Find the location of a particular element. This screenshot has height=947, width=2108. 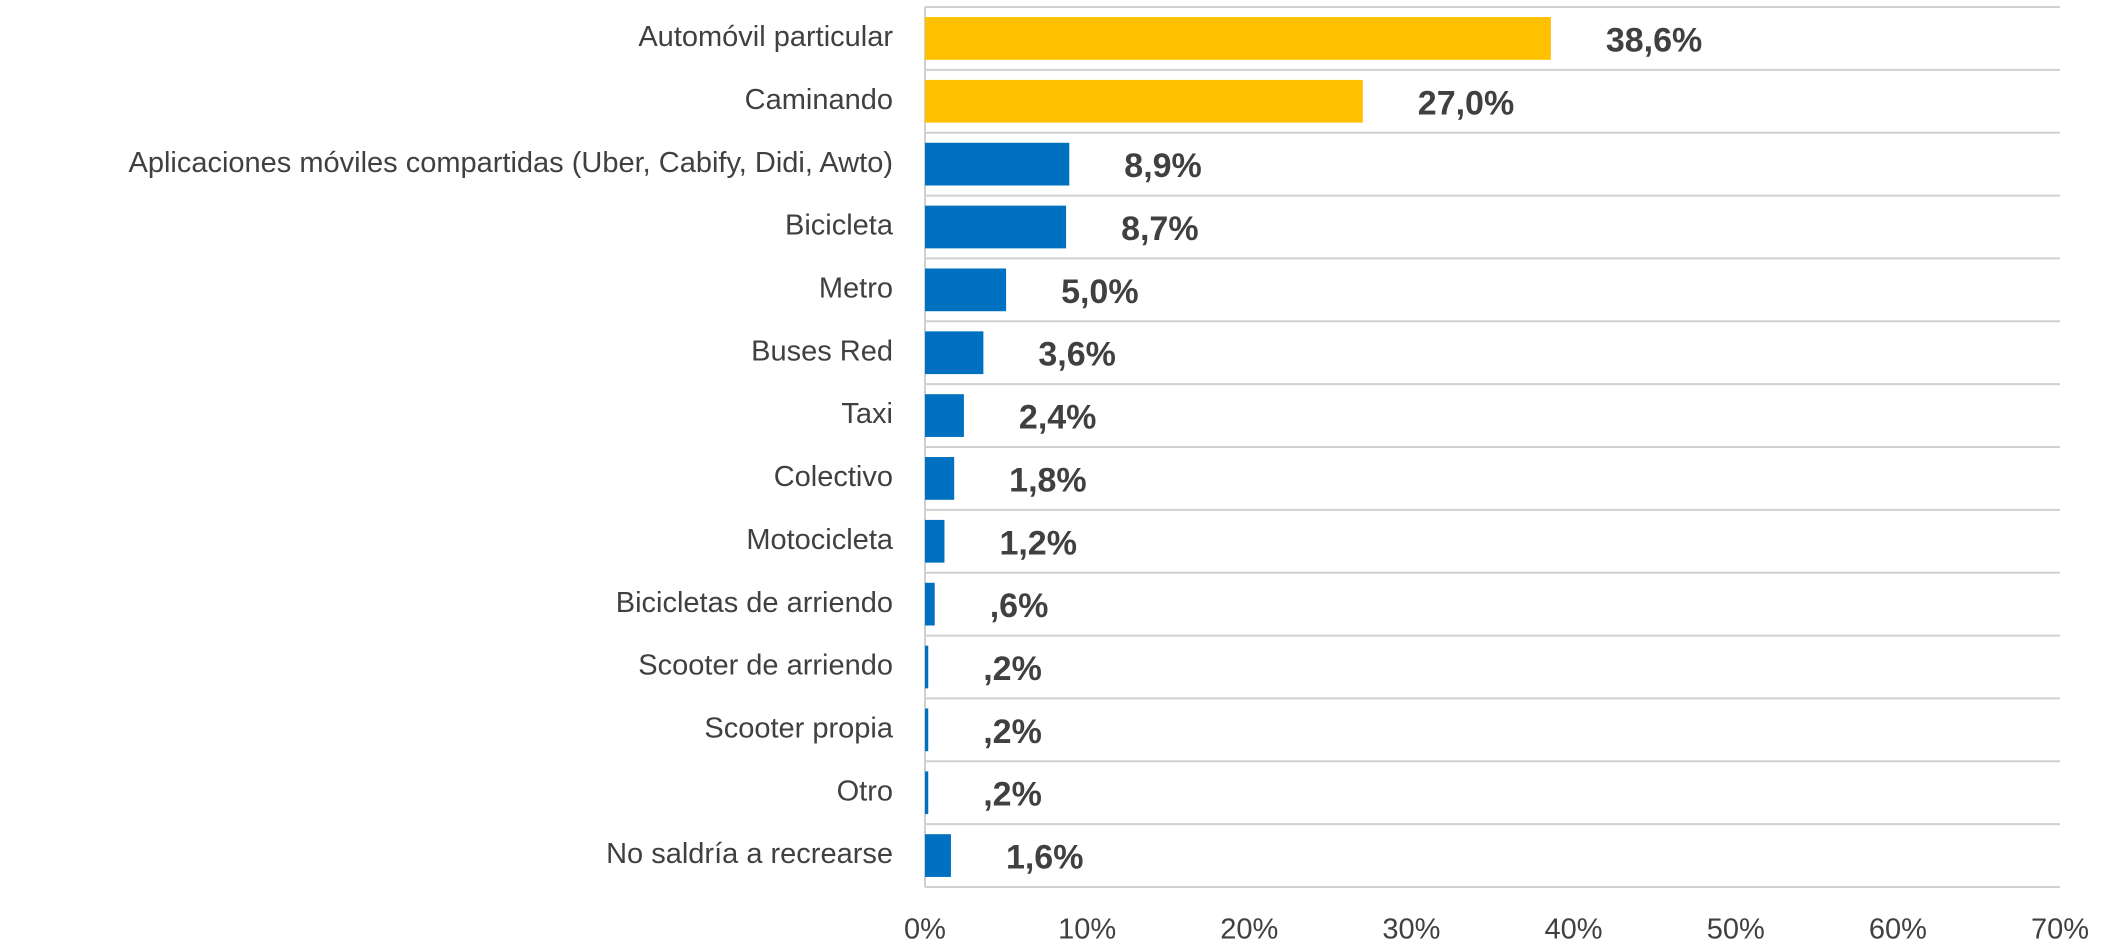

x-tick-label: 30% is located at coordinates (1411, 930).